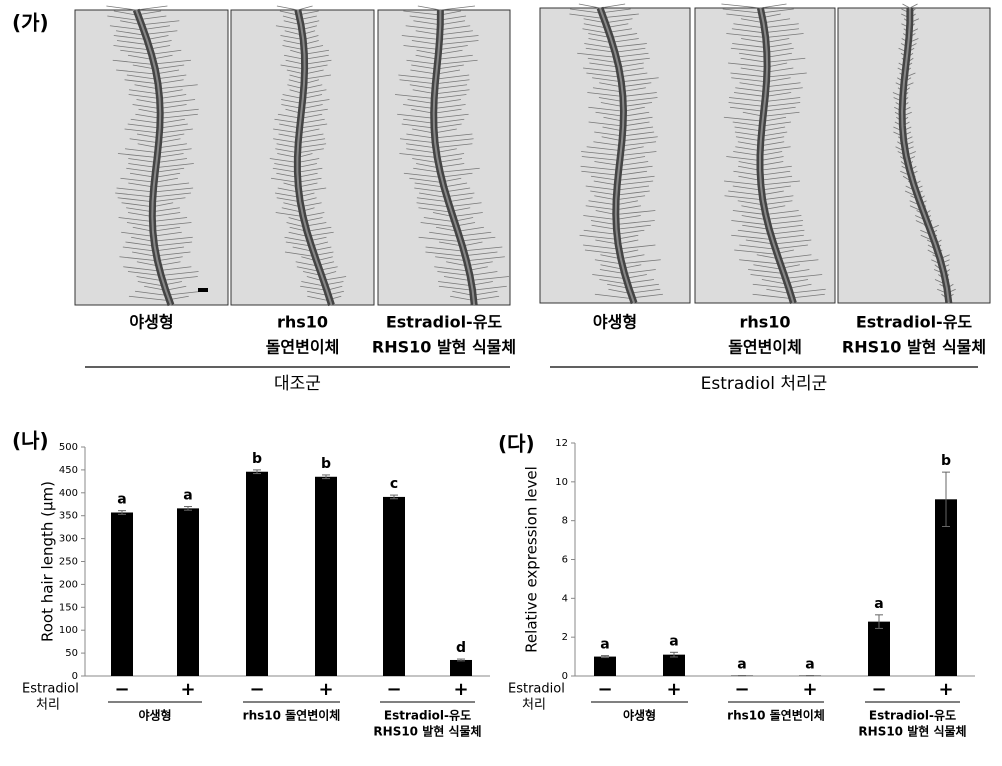 The width and height of the screenshot is (1002, 766). What do you see at coordinates (565, 676) in the screenshot?
I see `y-tick-label: 0` at bounding box center [565, 676].